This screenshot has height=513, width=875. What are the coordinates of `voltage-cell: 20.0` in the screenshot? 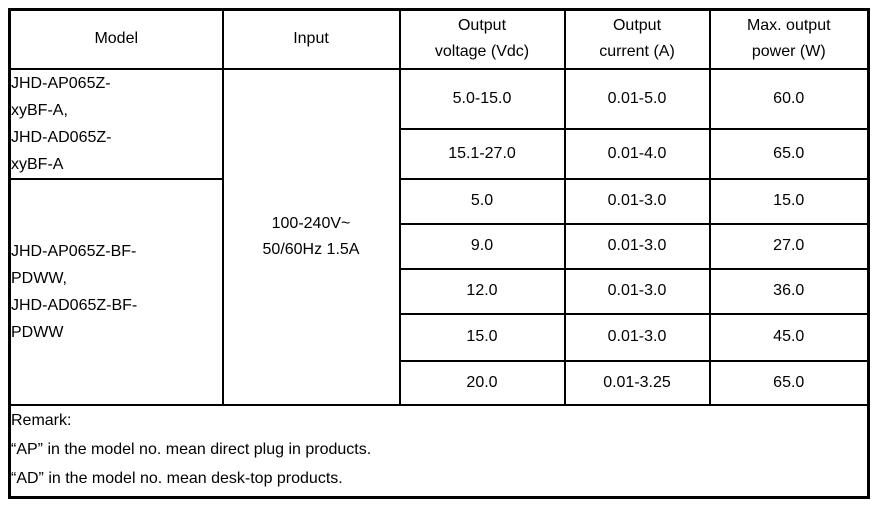 It's located at (482, 382).